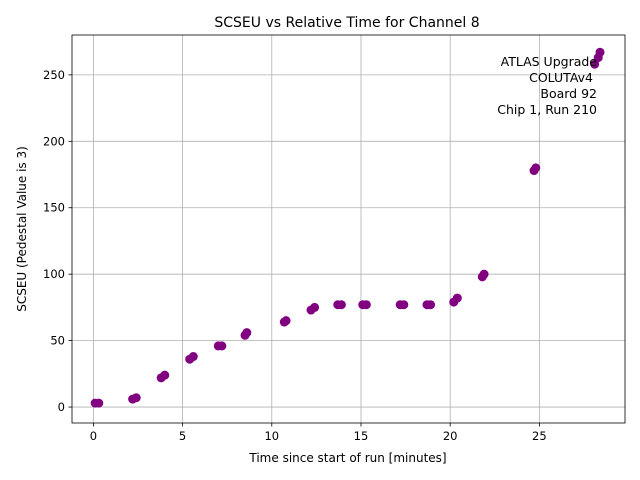  Describe the element at coordinates (346, 23) in the screenshot. I see `chart-title: SCSEU vs Relative Time for Channel 8` at that location.